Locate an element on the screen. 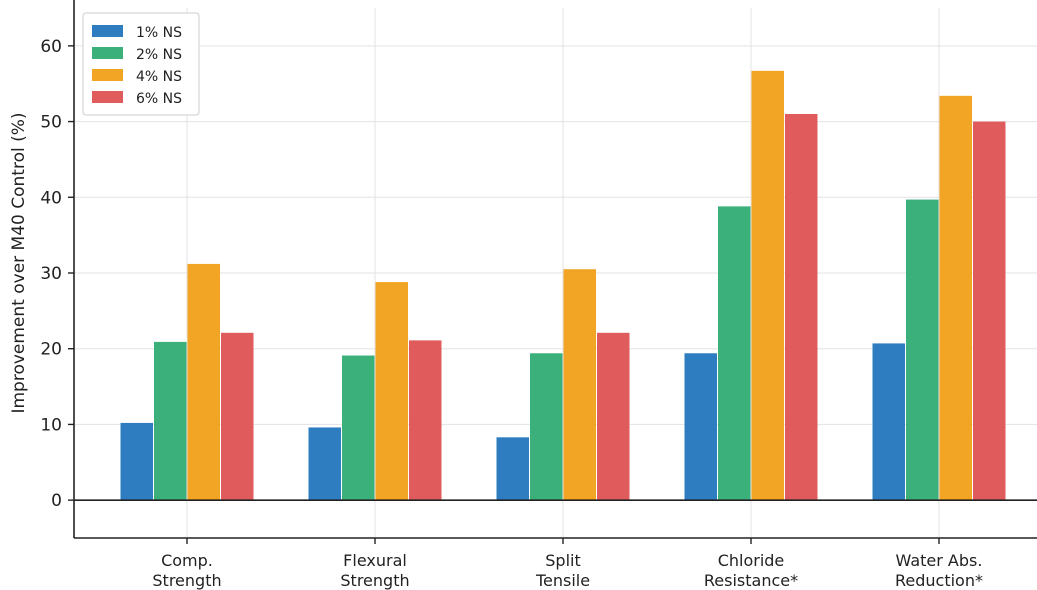  legend: 1% NS 2% NS 4% NS 6% NS is located at coordinates (141, 64).